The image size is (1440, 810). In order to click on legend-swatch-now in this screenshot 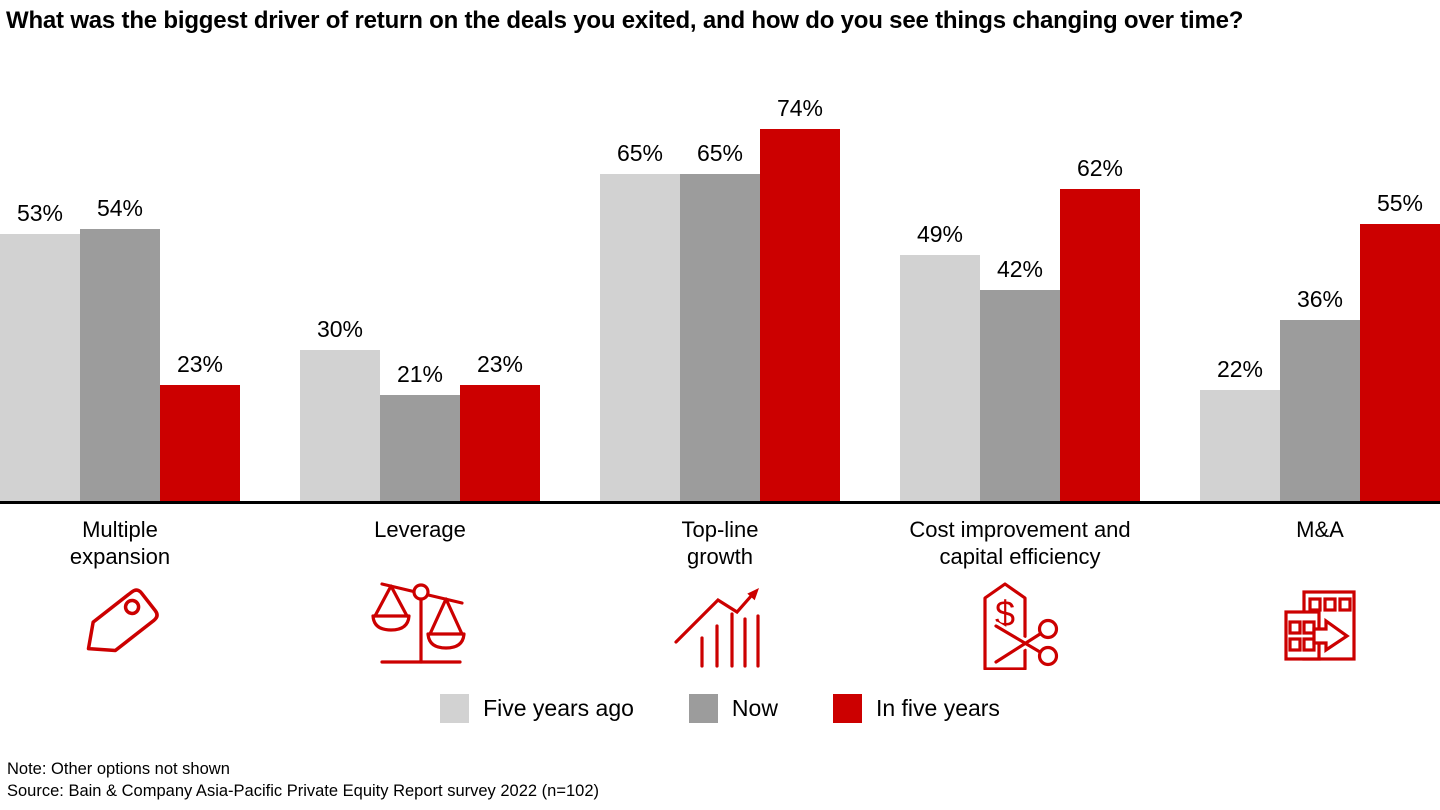, I will do `click(703, 708)`.